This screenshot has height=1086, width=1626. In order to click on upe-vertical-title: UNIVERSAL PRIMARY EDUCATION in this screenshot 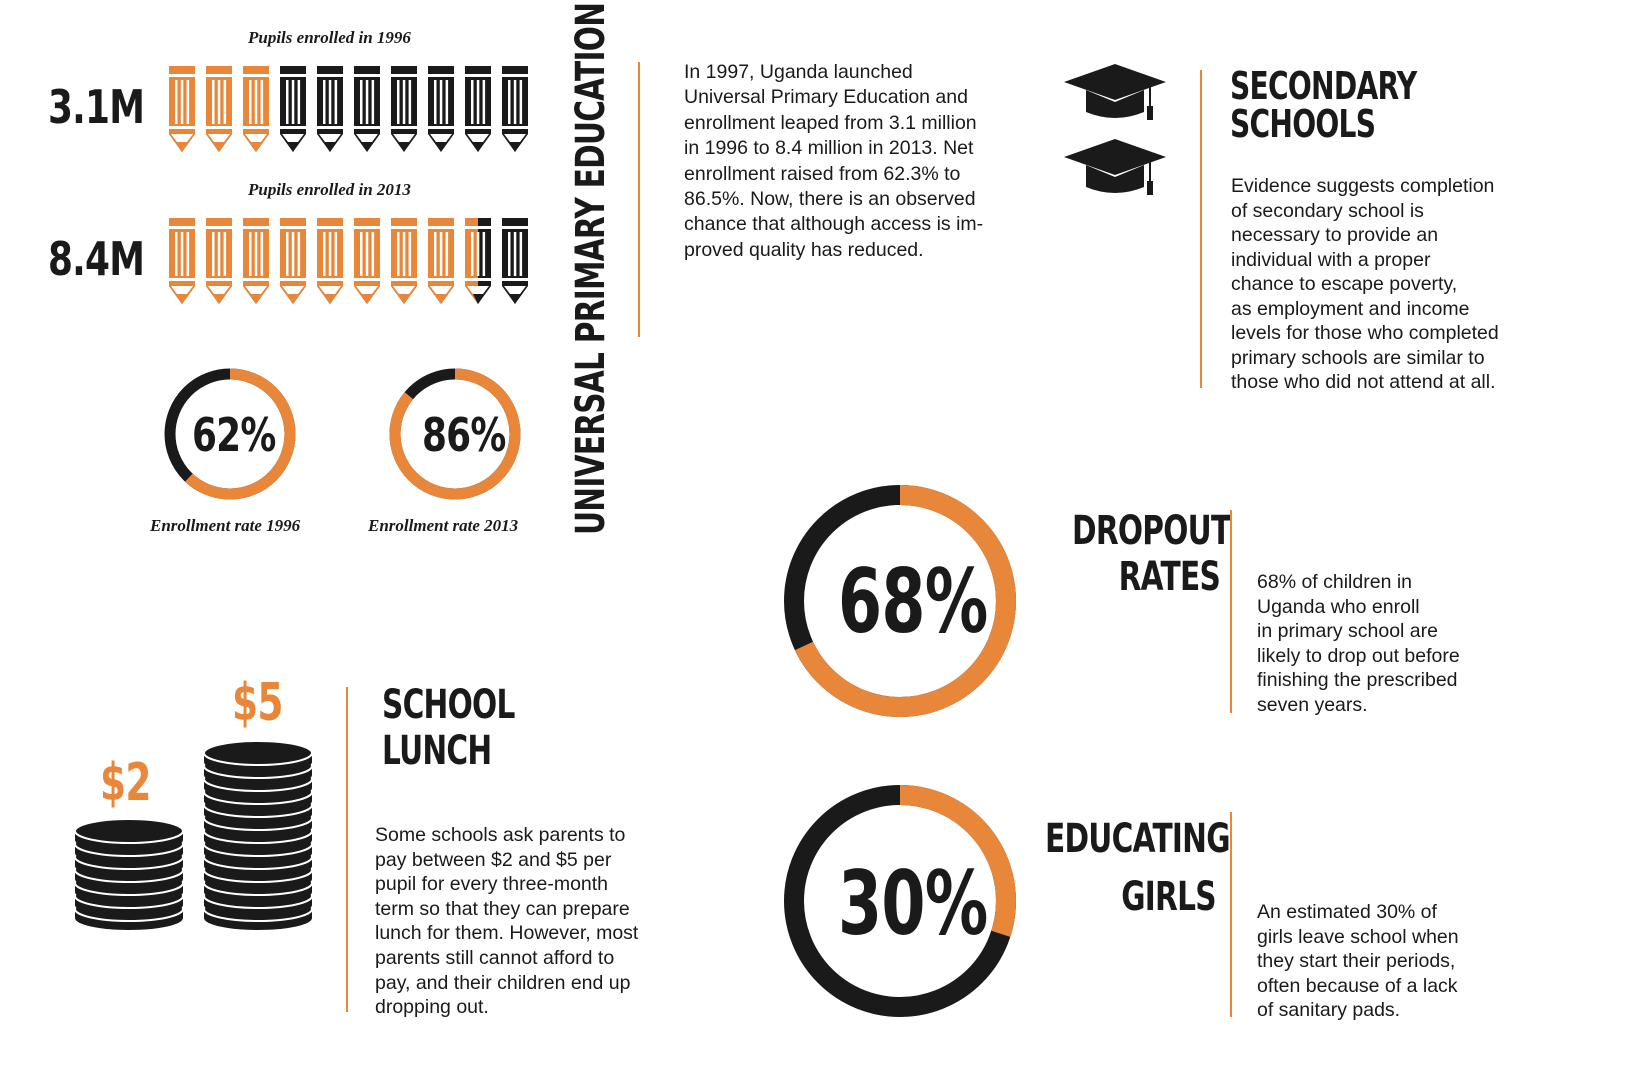, I will do `click(591, 269)`.